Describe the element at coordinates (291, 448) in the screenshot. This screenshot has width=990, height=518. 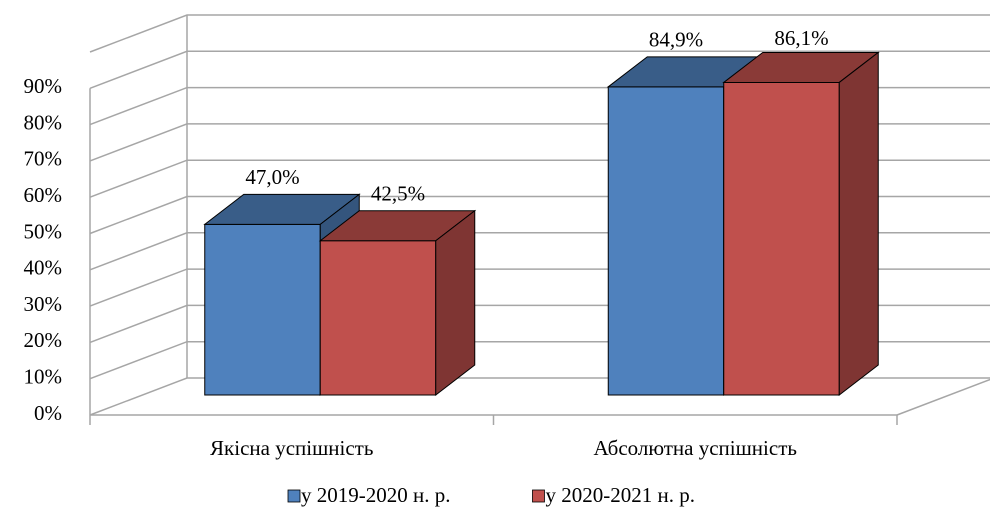
I see `x-tick-label: Якісна успішність` at that location.